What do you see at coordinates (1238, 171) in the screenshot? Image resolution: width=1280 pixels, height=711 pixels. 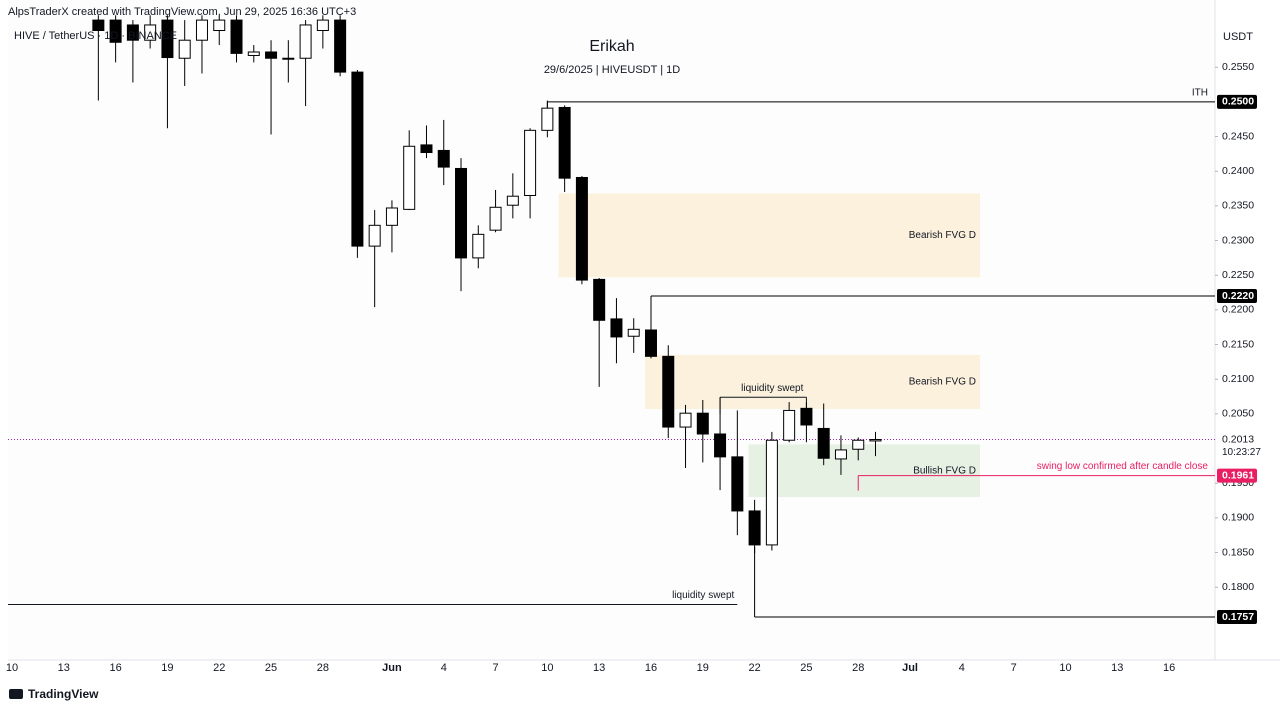 I see `y-tick-label: 0.2400` at bounding box center [1238, 171].